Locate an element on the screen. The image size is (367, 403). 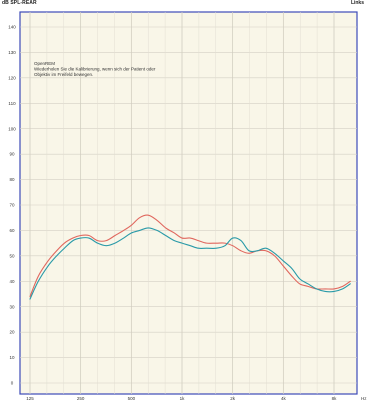
y-tick-label: 20 is located at coordinates (12, 332).